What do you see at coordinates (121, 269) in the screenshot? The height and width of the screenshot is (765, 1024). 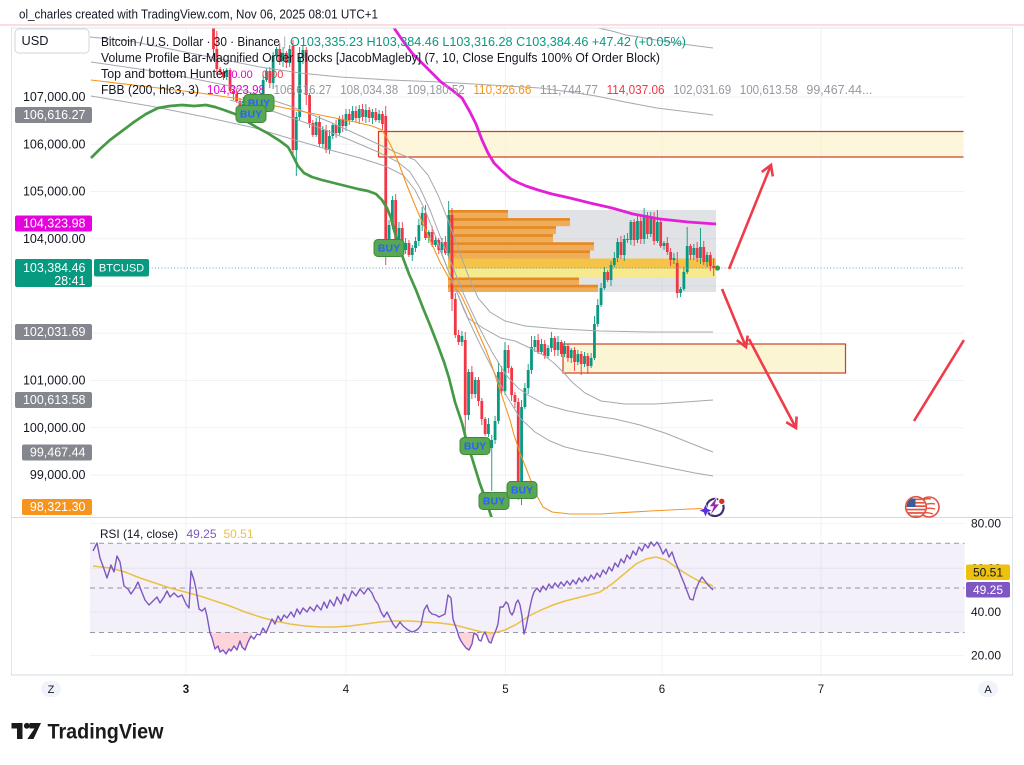 I see `svg-text: BTCUSD` at bounding box center [121, 269].